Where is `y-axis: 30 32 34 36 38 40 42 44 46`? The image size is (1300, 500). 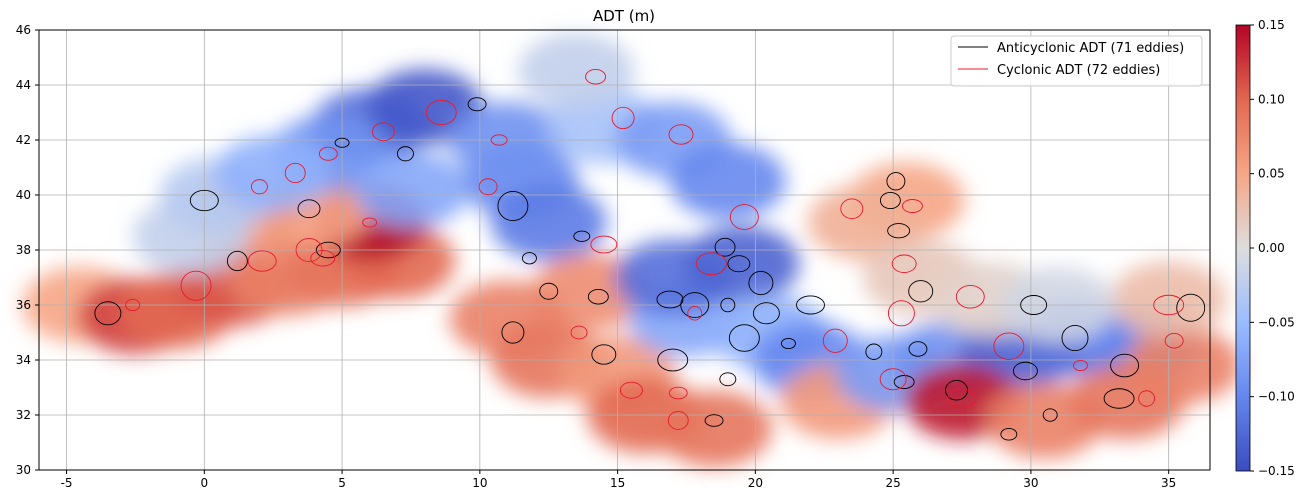
y-axis: 30 32 34 36 38 40 42 44 46 is located at coordinates (27, 250).